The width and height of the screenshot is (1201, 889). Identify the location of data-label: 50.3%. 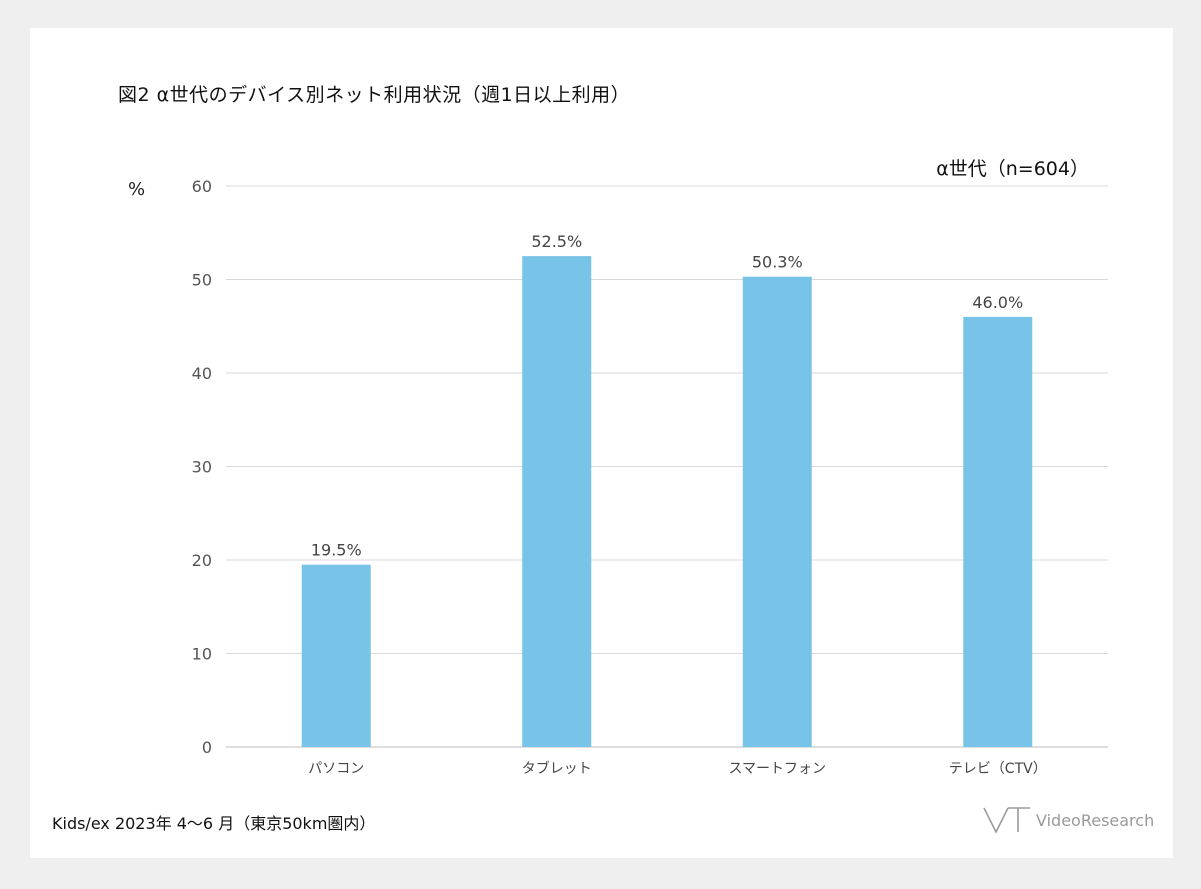
(777, 262).